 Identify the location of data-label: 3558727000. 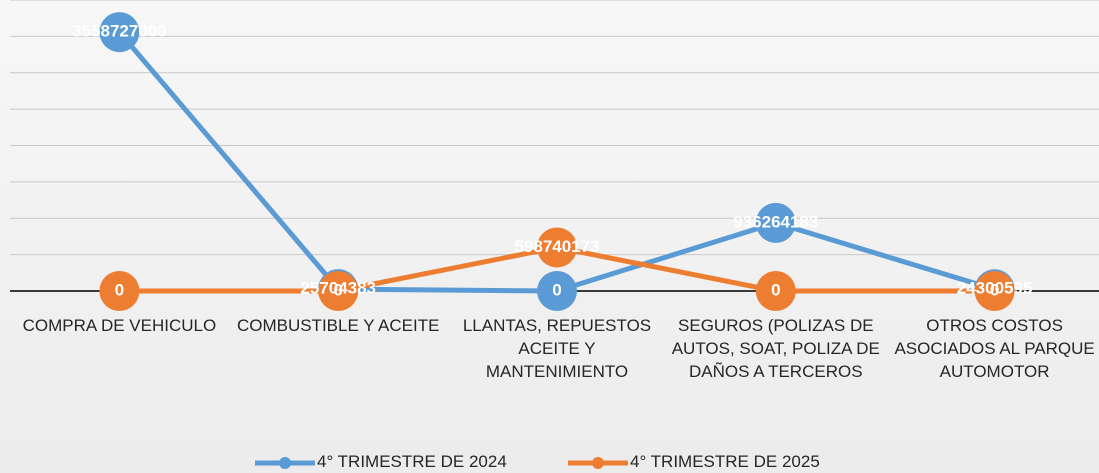
(119, 31).